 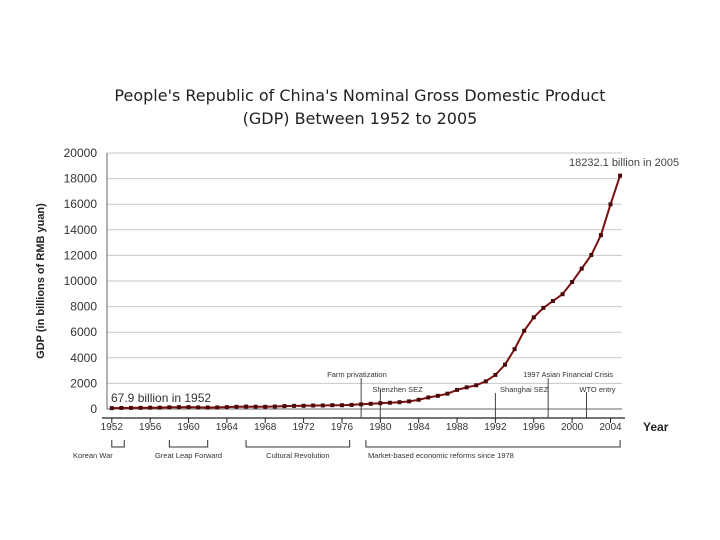 What do you see at coordinates (568, 374) in the screenshot?
I see `event-label: 1997 Asian Financial Crisis` at bounding box center [568, 374].